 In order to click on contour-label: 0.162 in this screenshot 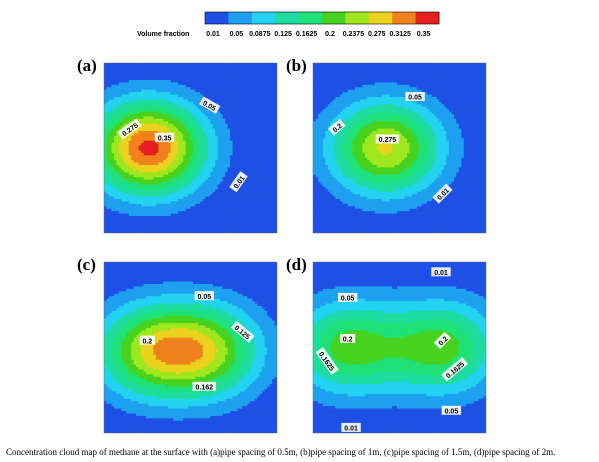, I will do `click(204, 386)`.